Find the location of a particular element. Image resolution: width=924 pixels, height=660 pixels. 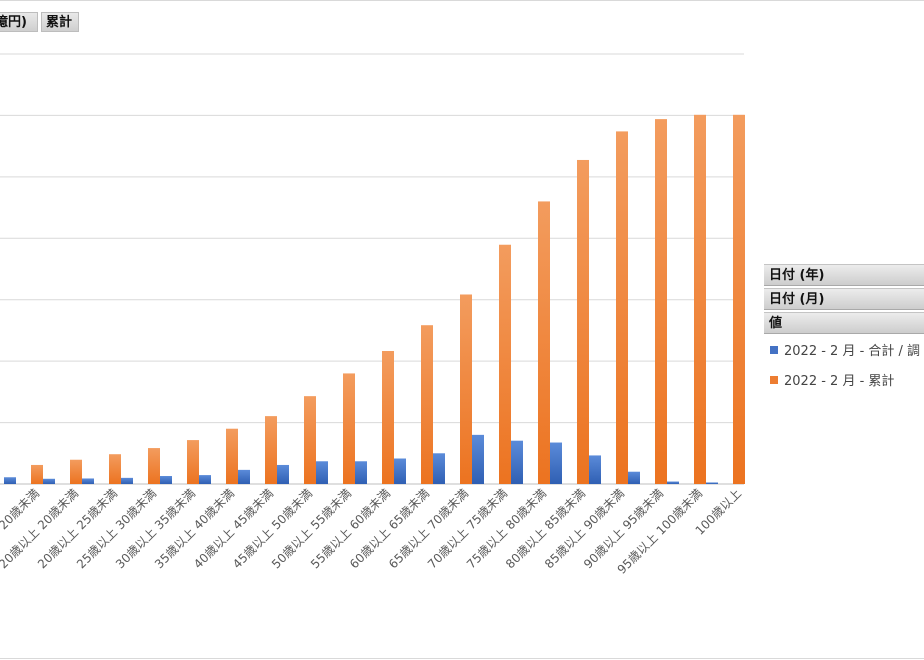

legend-item-cumulative: 2022 - 2 月 - 累計 is located at coordinates (832, 382).